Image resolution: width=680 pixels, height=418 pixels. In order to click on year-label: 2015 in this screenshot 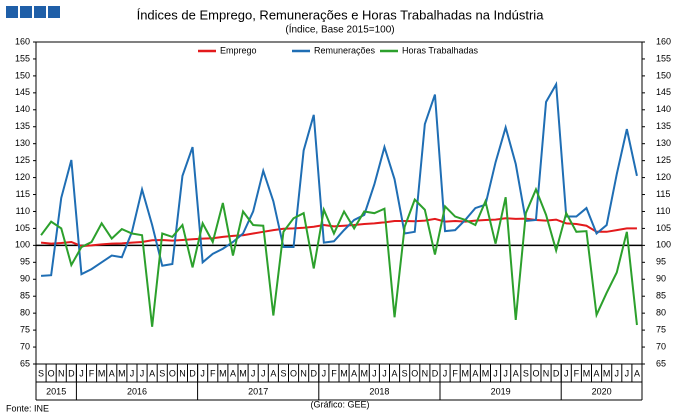, I will do `click(56, 391)`.